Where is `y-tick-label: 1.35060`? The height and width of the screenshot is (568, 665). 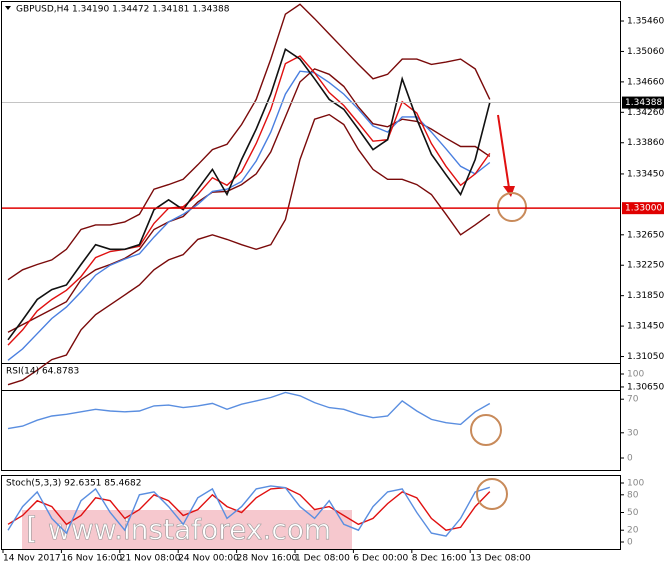
y-tick-label: 1.35060 is located at coordinates (645, 52).